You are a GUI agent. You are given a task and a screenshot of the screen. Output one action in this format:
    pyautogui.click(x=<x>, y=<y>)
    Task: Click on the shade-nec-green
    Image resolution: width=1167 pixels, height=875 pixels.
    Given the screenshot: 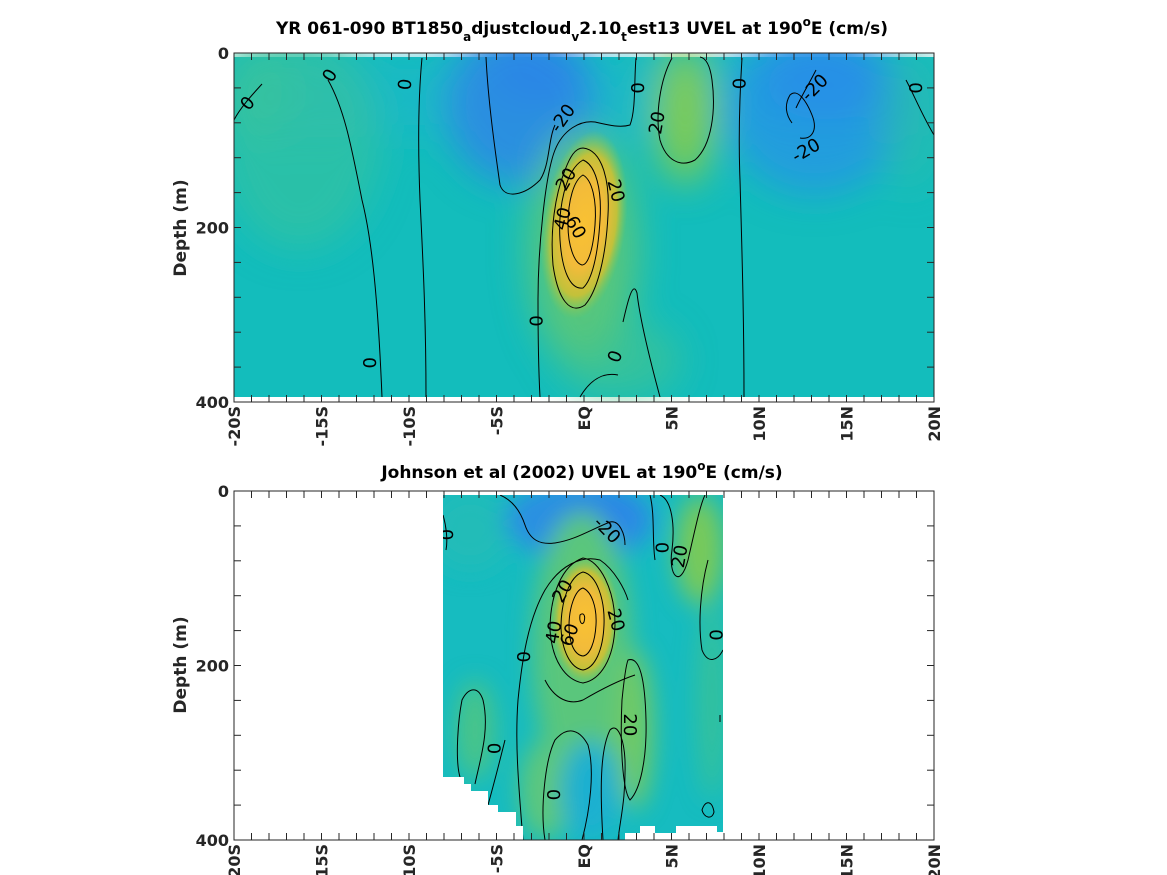 What is the action you would take?
    pyautogui.click(x=685, y=119)
    